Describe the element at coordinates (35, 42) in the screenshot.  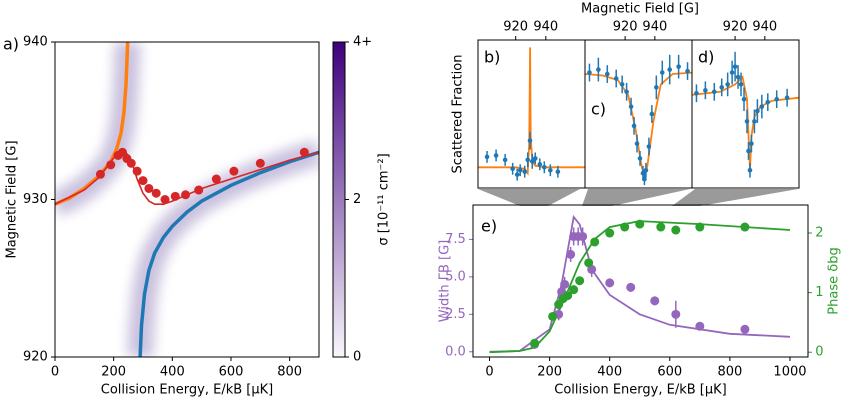
I see `y-tick-label: 940` at that location.